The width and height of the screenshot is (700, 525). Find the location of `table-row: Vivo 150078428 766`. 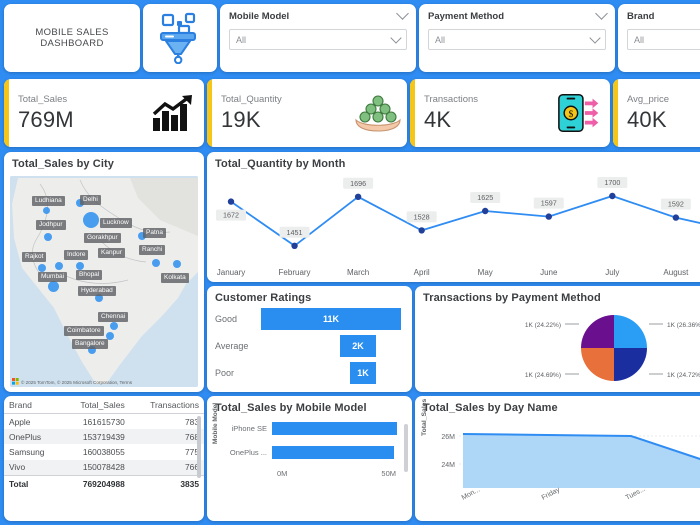

table-row: Vivo 150078428 766 is located at coordinates (104, 467).